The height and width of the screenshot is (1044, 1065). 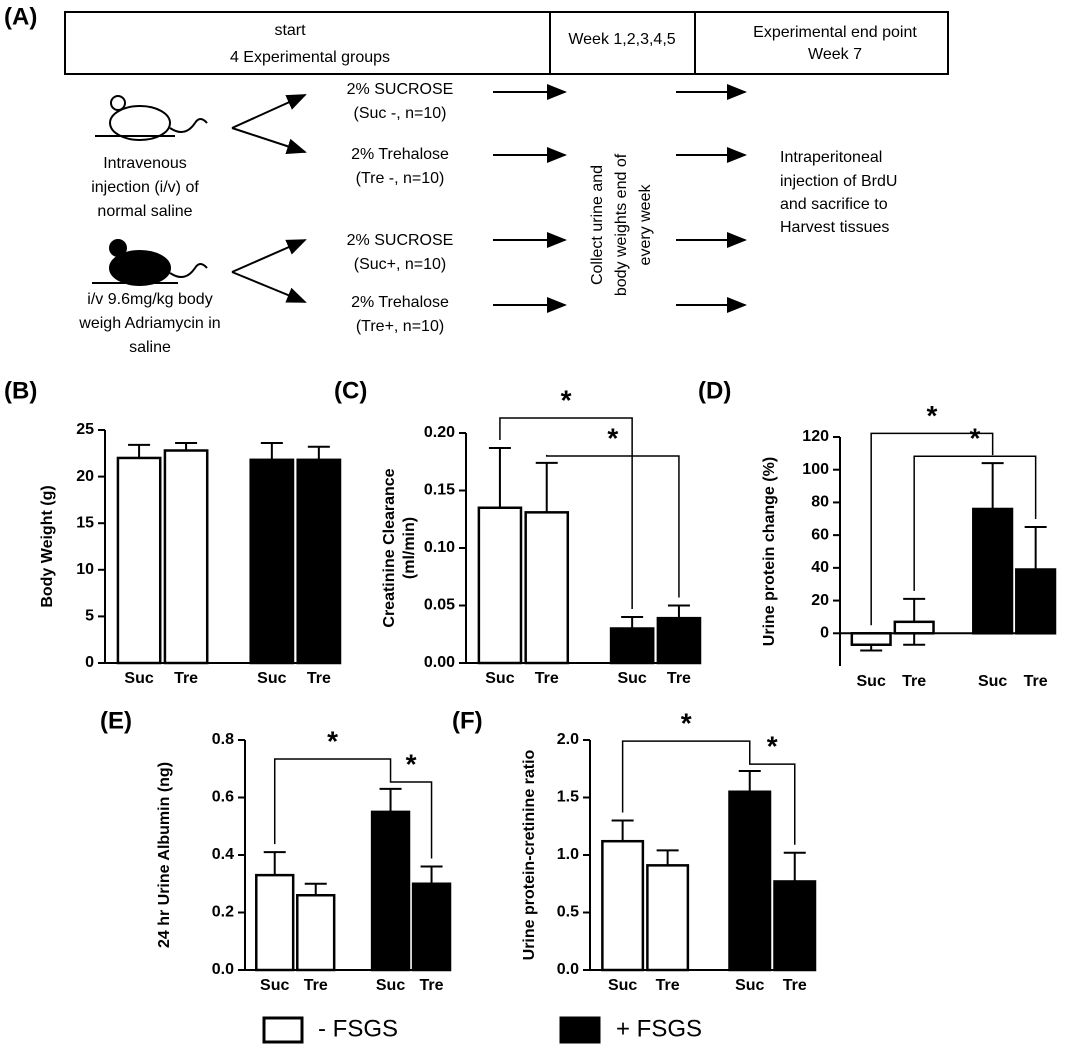 What do you see at coordinates (283, 1030) in the screenshot?
I see `legend-swatch` at bounding box center [283, 1030].